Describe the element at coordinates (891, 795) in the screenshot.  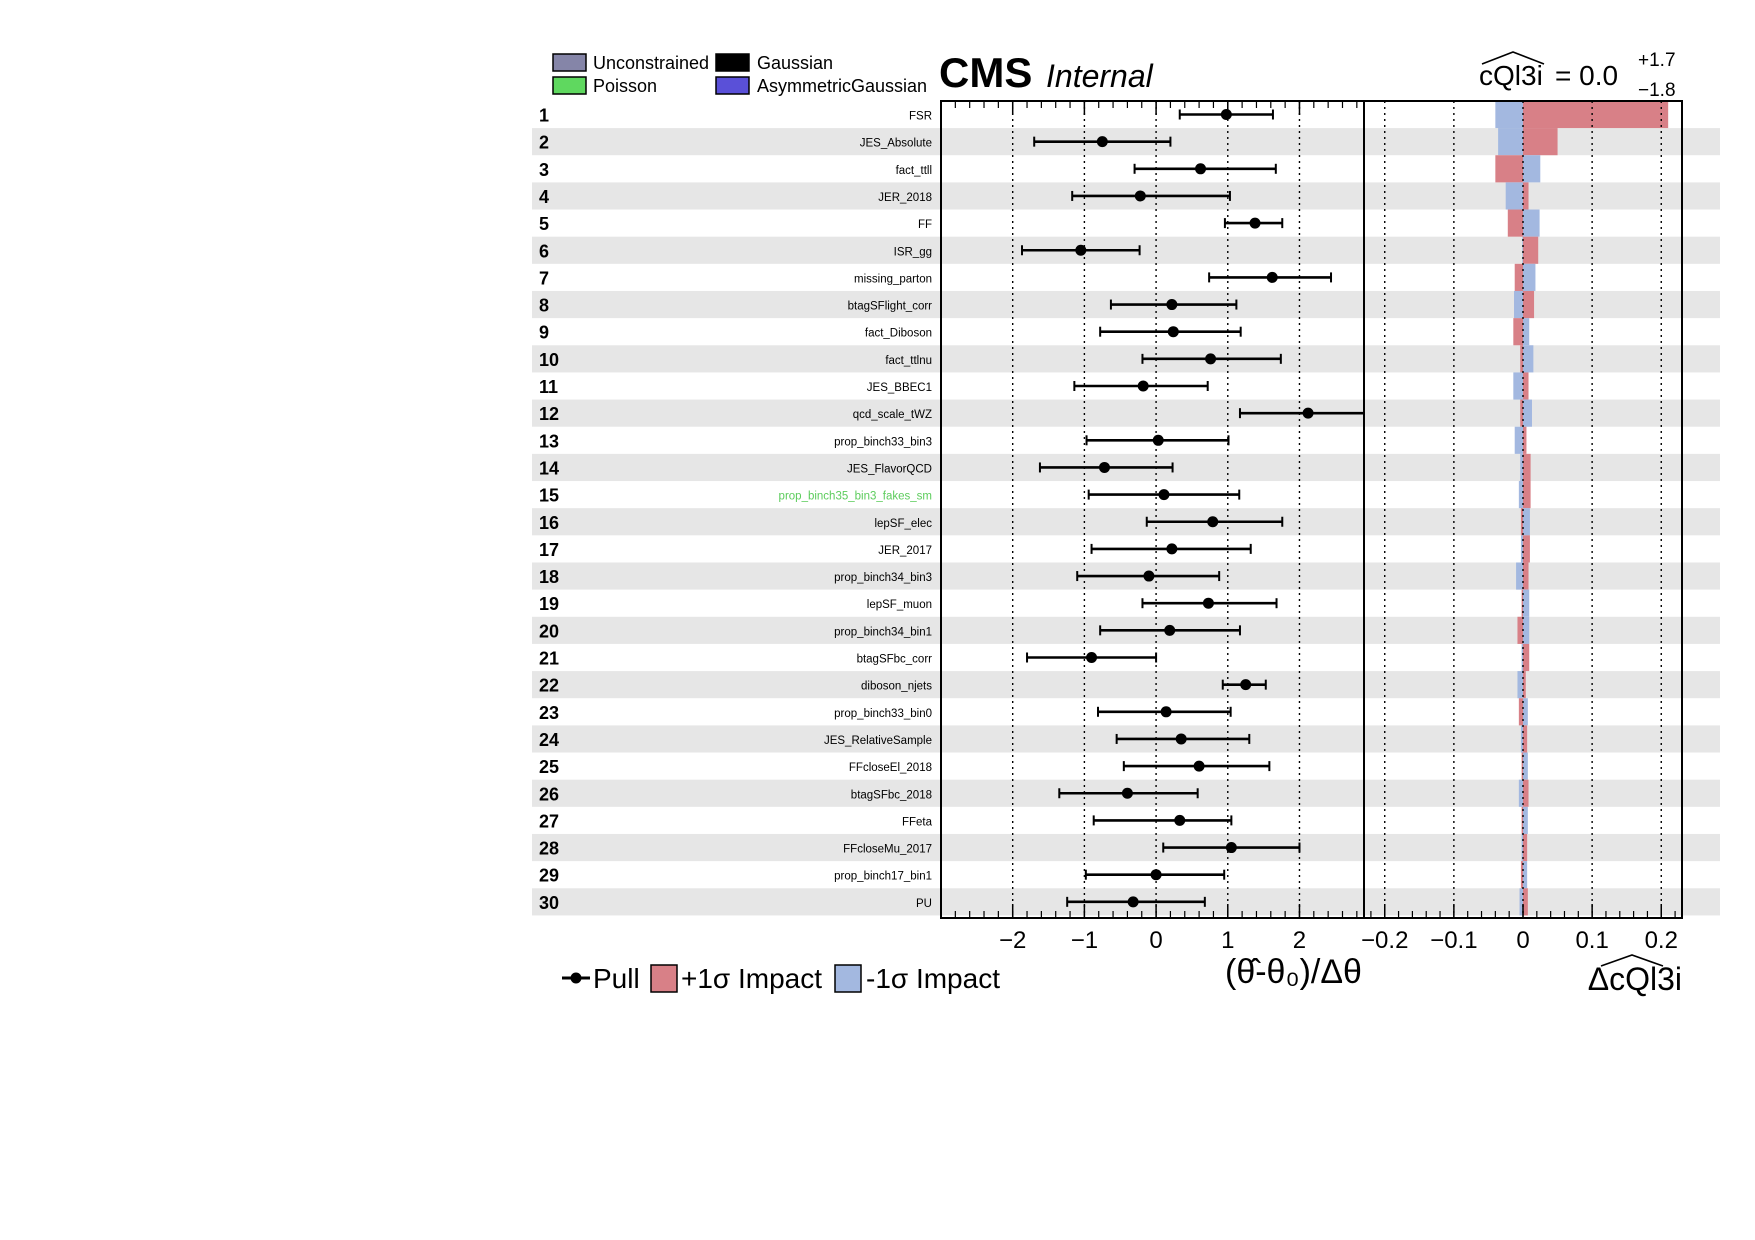
I see `nuisance-name: btagSFbc_2018` at that location.